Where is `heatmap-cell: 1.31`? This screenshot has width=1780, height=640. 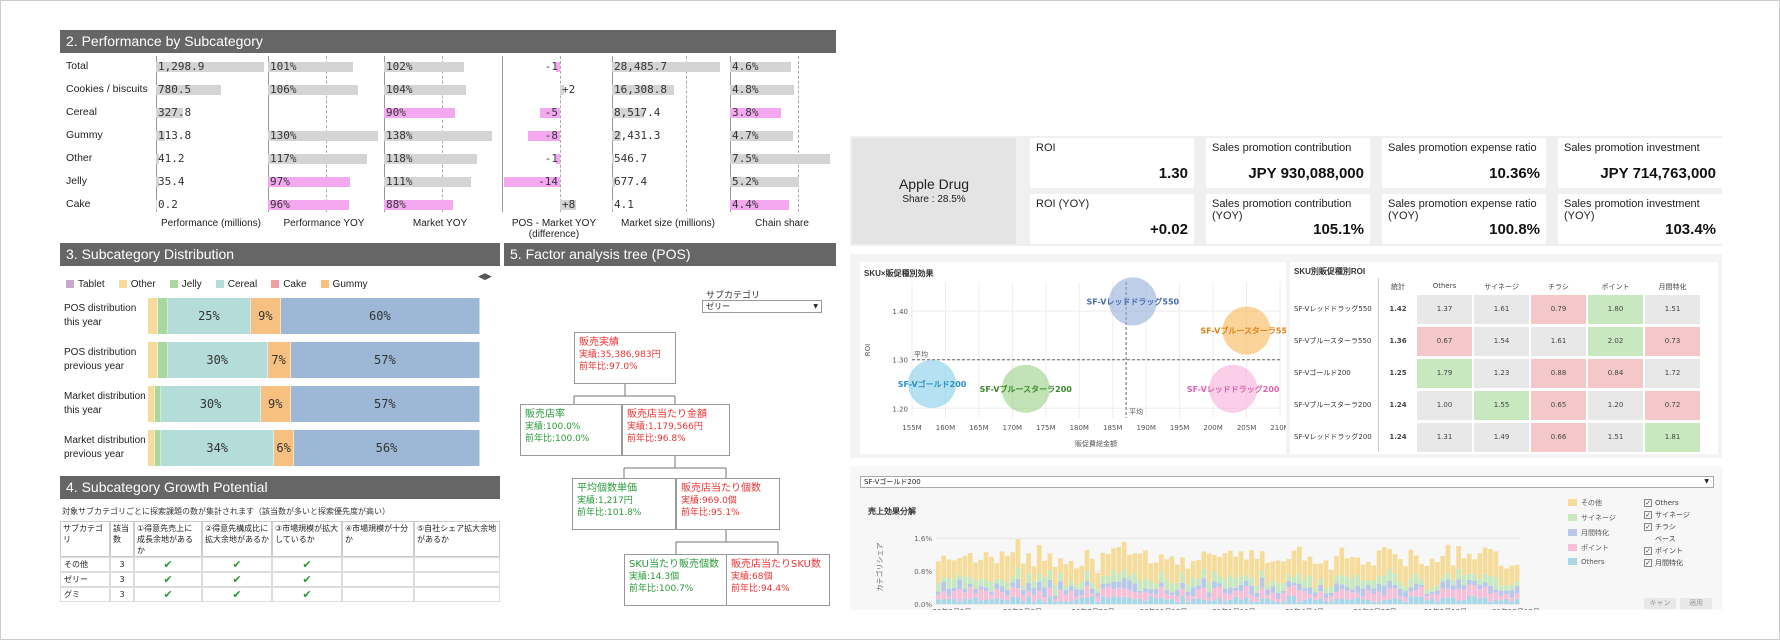 heatmap-cell: 1.31 is located at coordinates (1444, 437).